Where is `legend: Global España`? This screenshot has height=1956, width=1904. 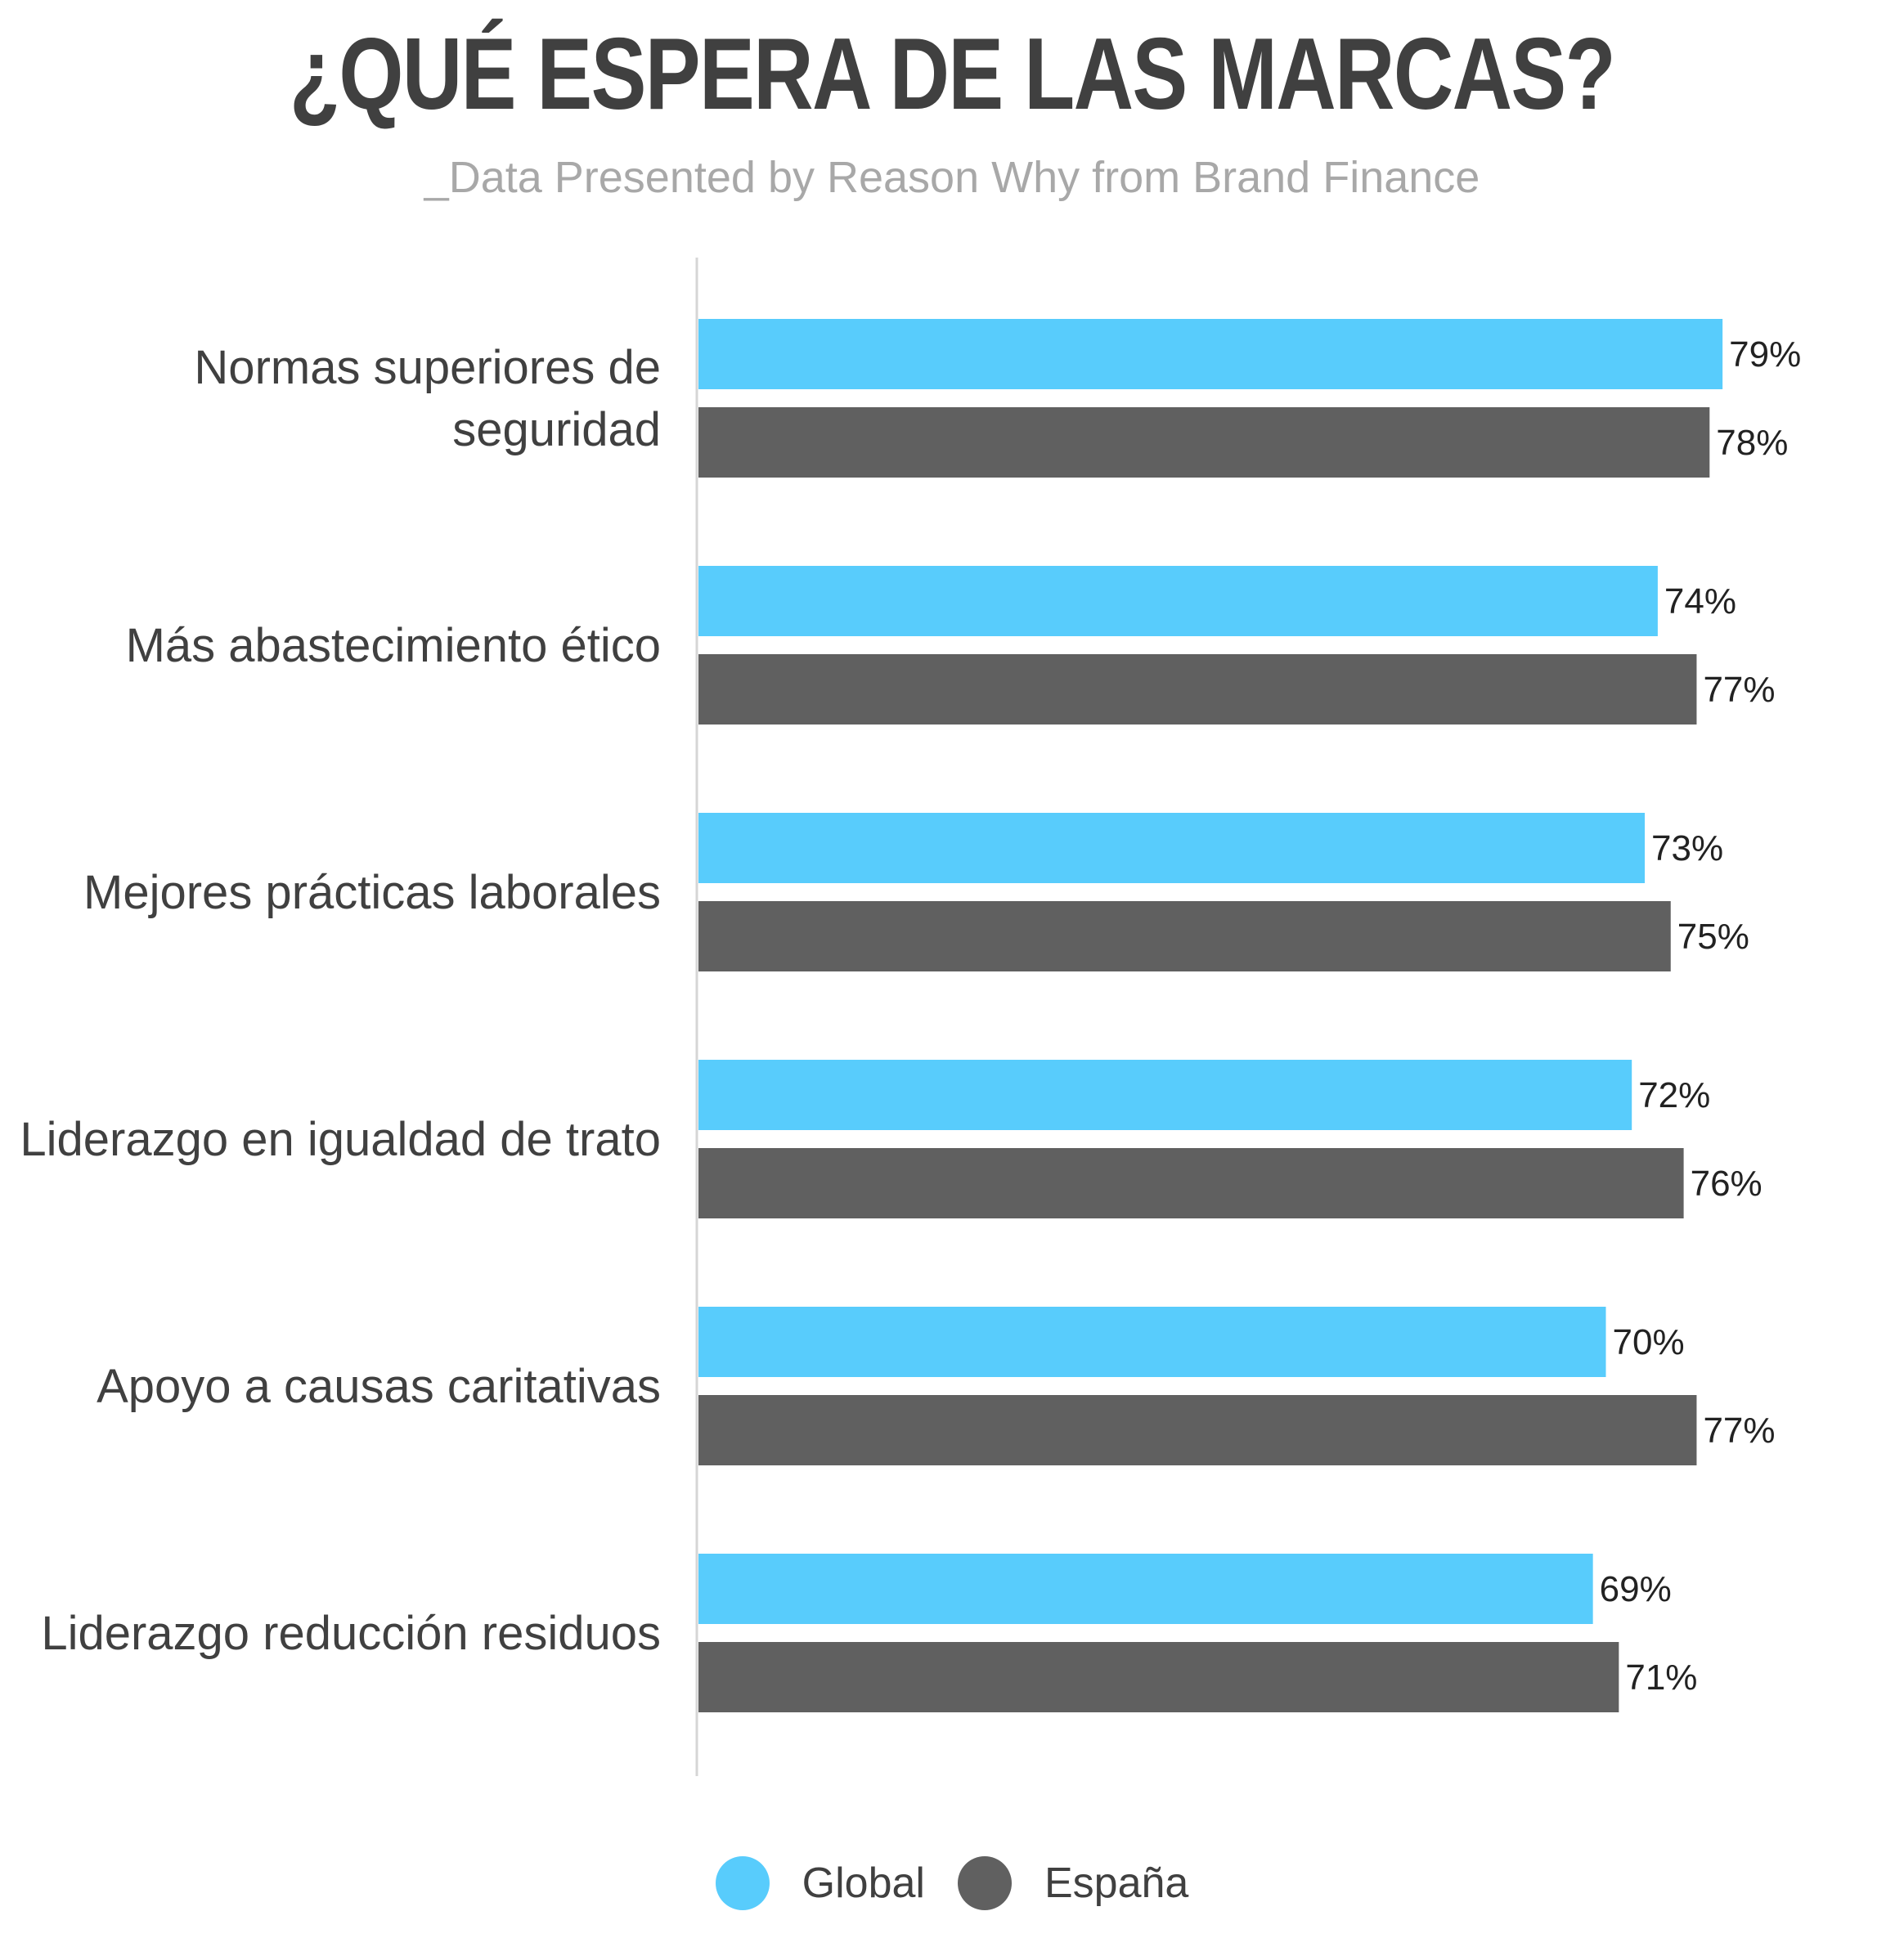 legend: Global España is located at coordinates (952, 1883).